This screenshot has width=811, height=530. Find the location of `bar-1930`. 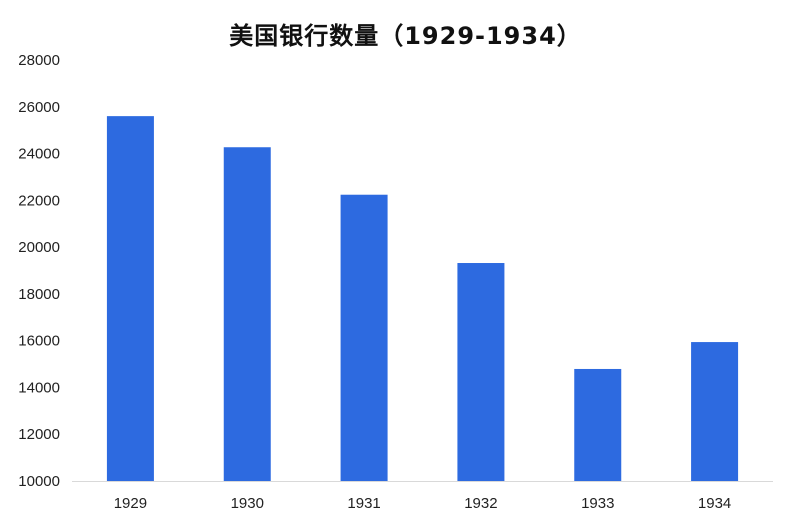

bar-1930 is located at coordinates (247, 314).